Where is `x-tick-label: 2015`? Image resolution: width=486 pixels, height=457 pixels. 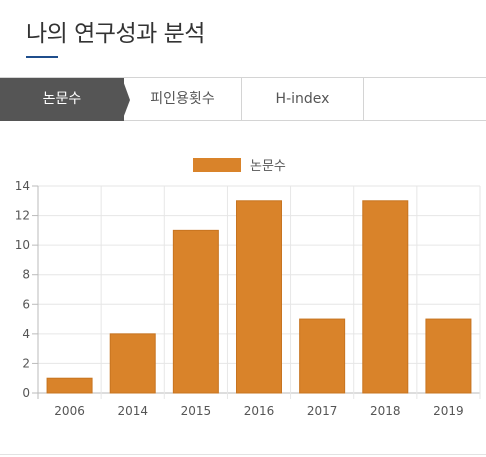 x-tick-label: 2015 is located at coordinates (196, 411).